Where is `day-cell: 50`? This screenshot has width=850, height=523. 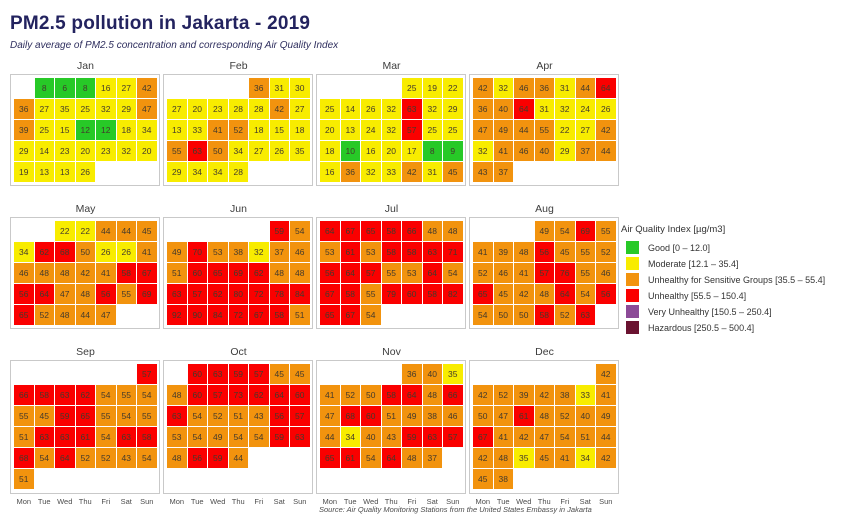
day-cell: 50 is located at coordinates (85, 252).